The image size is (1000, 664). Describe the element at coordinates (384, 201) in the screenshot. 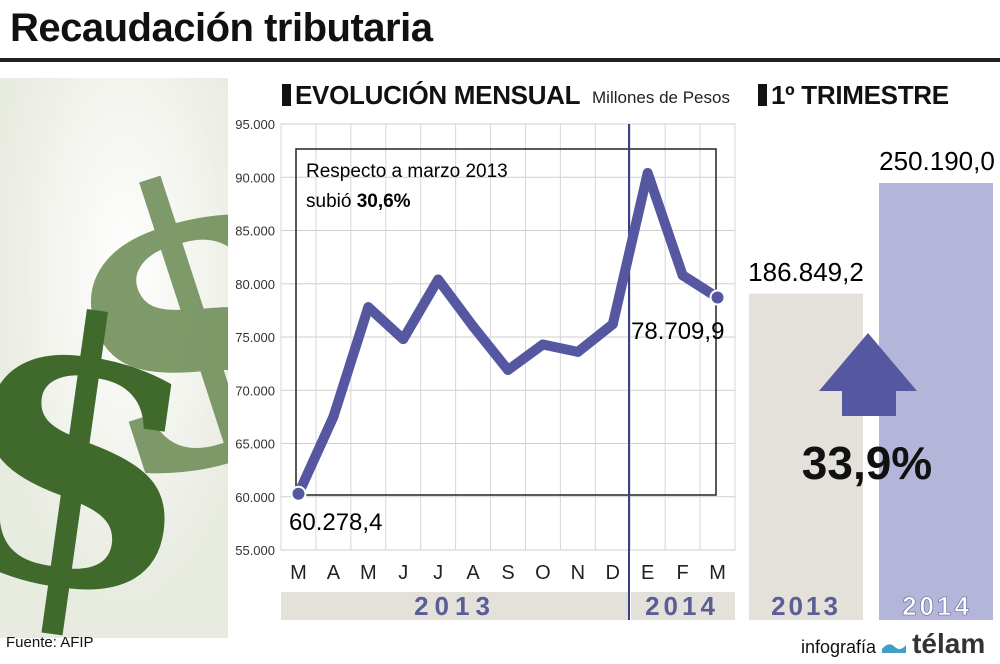

I see `annotation-percentage: 30,6%` at that location.